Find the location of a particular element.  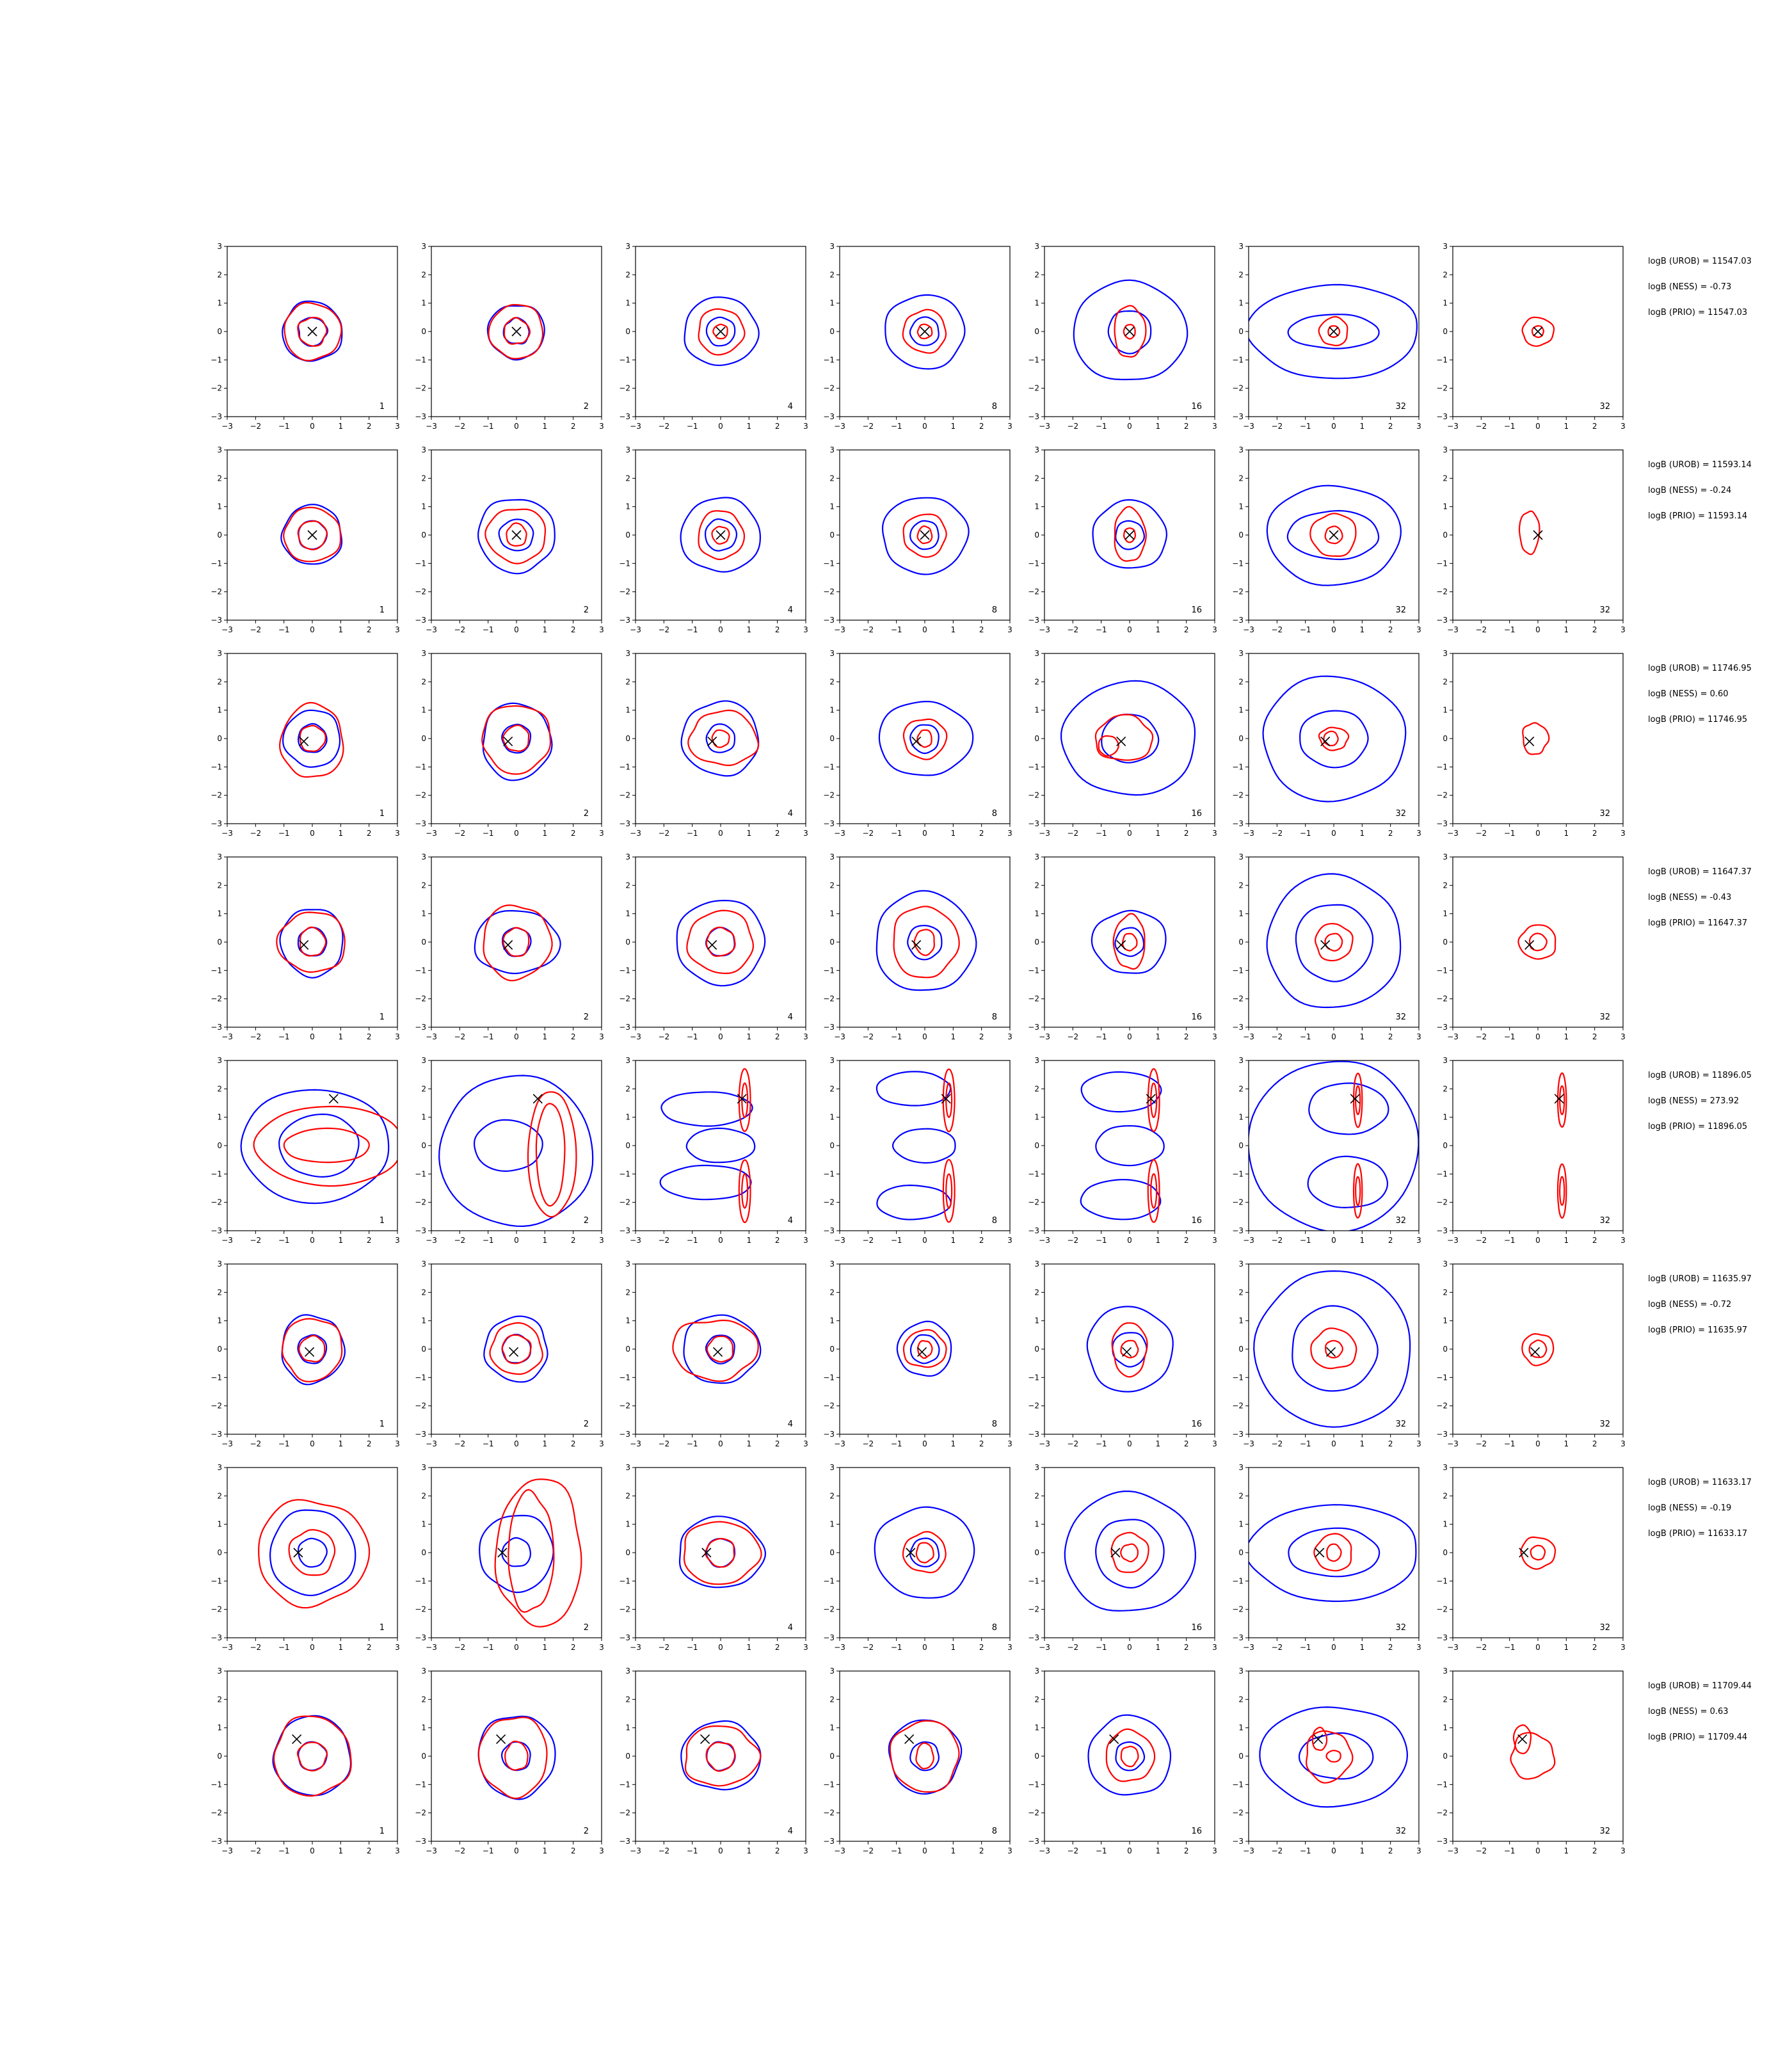

panel-r1-c5: −3−3 −2 −2 −1 −1 0 0 1 1 2 2 3 3 16 is located at coordinates (1122, 336).